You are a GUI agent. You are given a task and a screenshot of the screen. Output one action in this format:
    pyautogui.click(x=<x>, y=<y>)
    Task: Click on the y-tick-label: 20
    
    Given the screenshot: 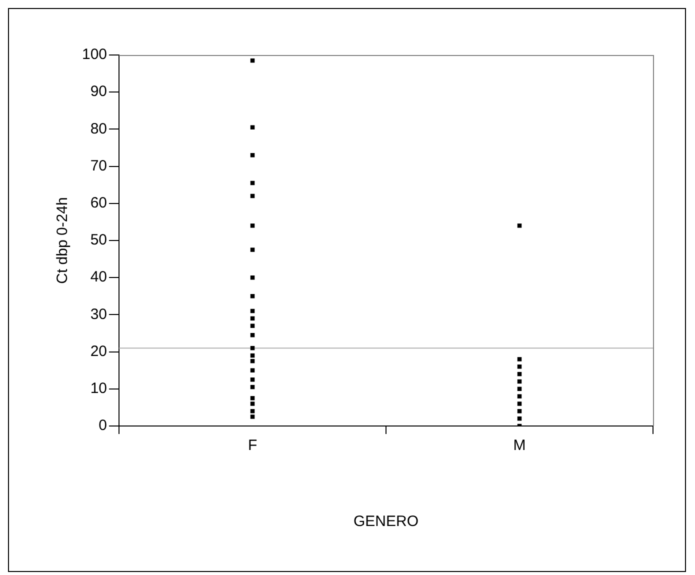 What is the action you would take?
    pyautogui.click(x=99, y=351)
    